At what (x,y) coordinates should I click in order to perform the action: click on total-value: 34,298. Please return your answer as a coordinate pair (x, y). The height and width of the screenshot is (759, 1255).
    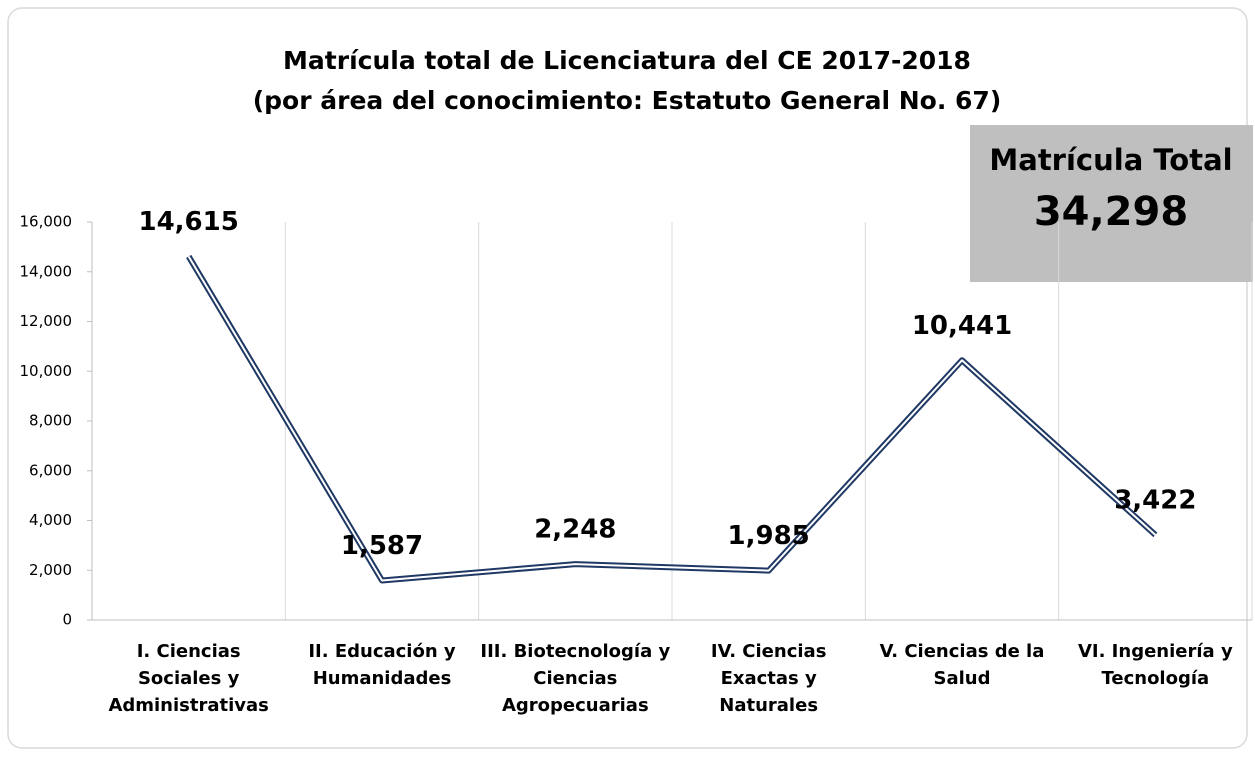
    Looking at the image, I should click on (1111, 212).